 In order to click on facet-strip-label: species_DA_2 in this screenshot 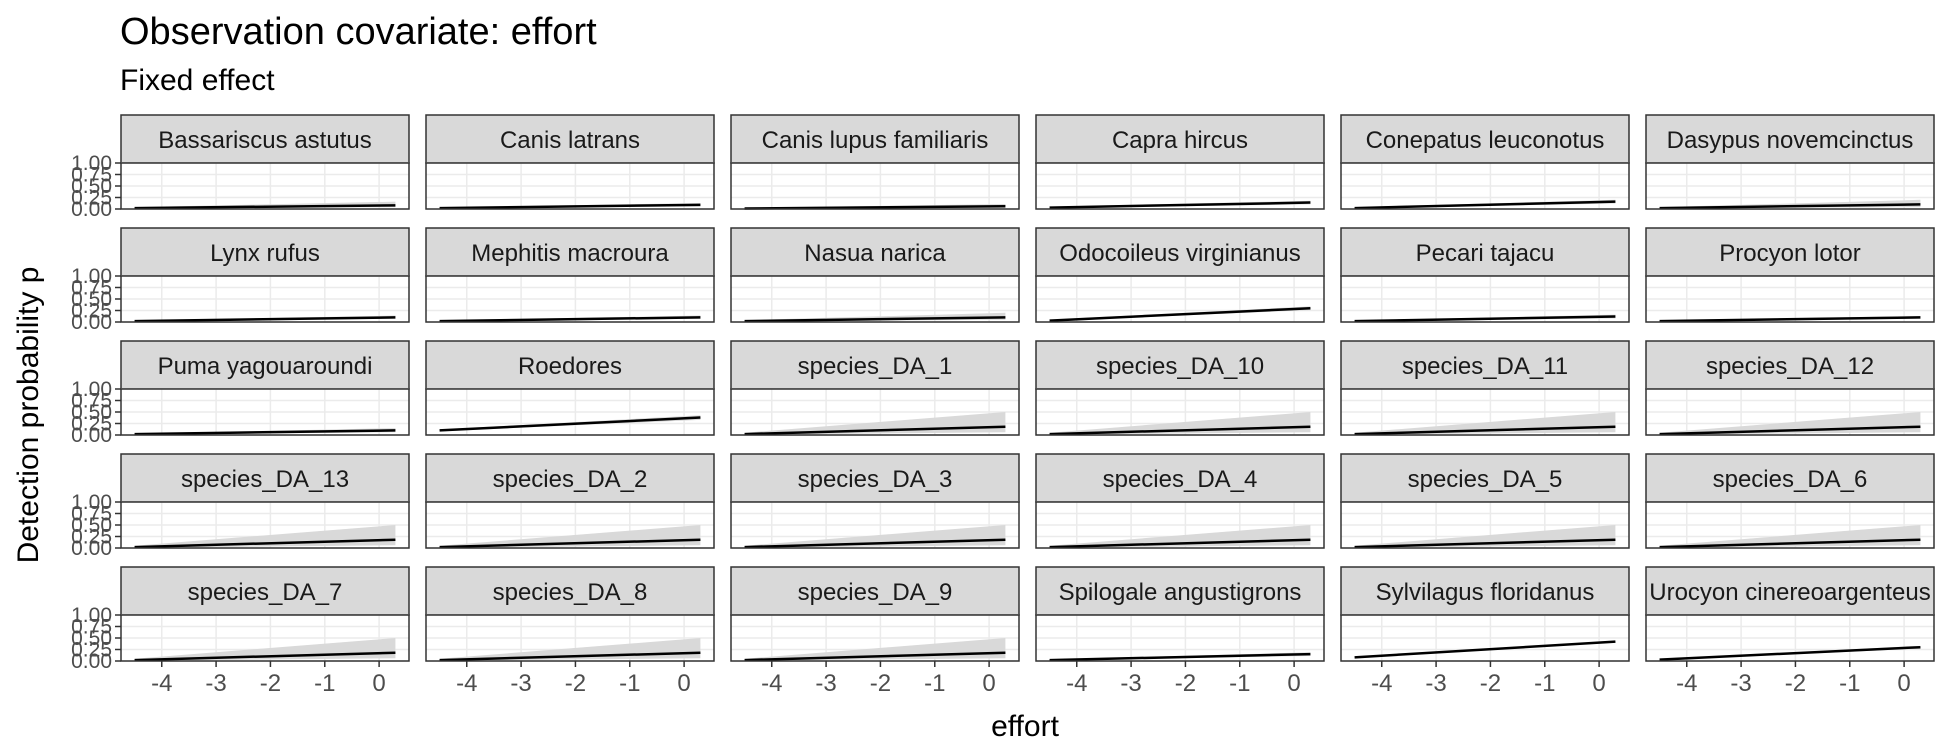, I will do `click(570, 479)`.